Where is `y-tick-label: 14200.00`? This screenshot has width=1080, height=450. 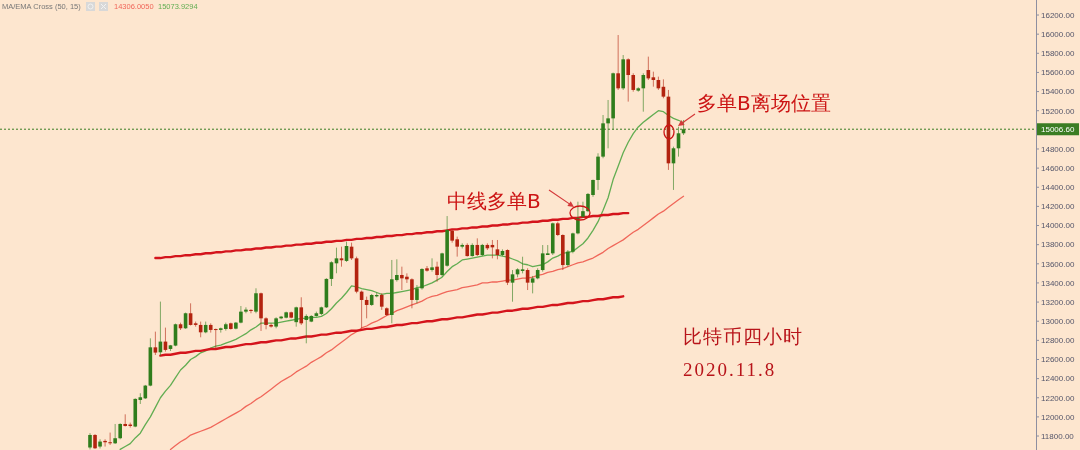 y-tick-label: 14200.00 is located at coordinates (1058, 207).